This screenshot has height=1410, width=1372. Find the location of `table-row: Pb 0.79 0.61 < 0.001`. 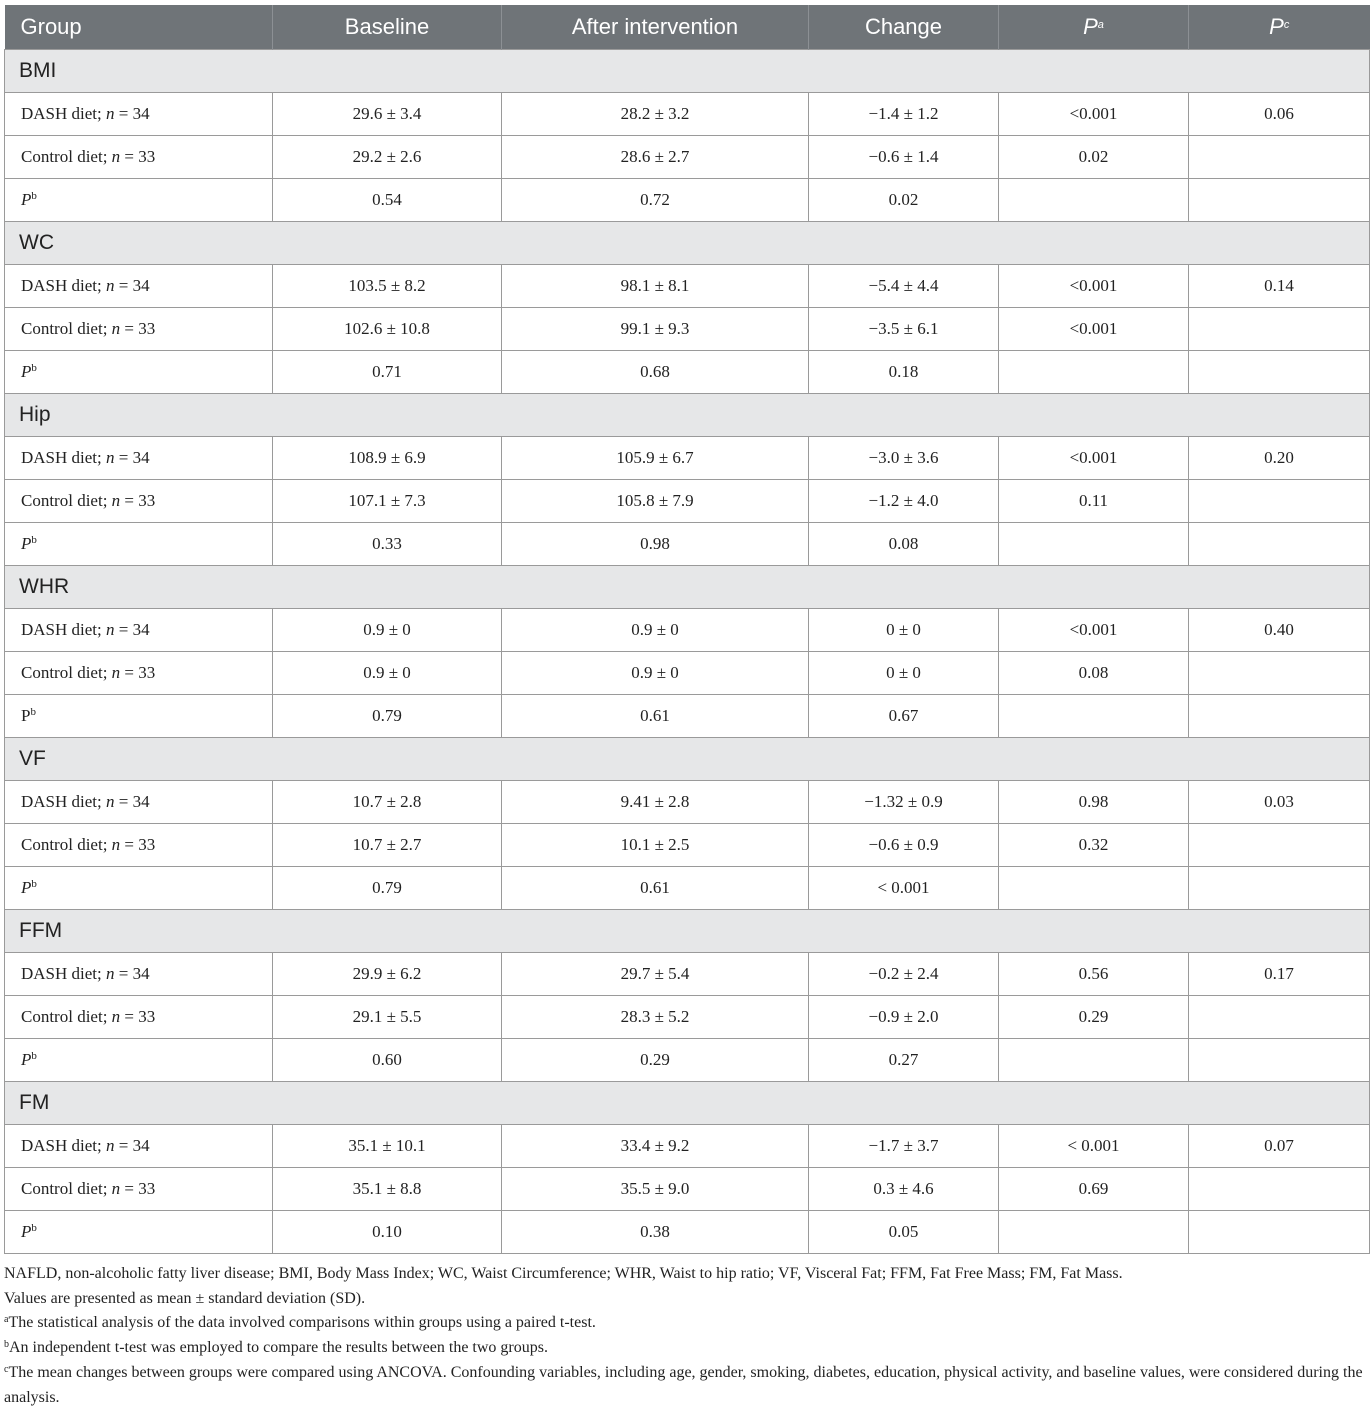

table-row: Pb 0.79 0.61 < 0.001 is located at coordinates (687, 887).